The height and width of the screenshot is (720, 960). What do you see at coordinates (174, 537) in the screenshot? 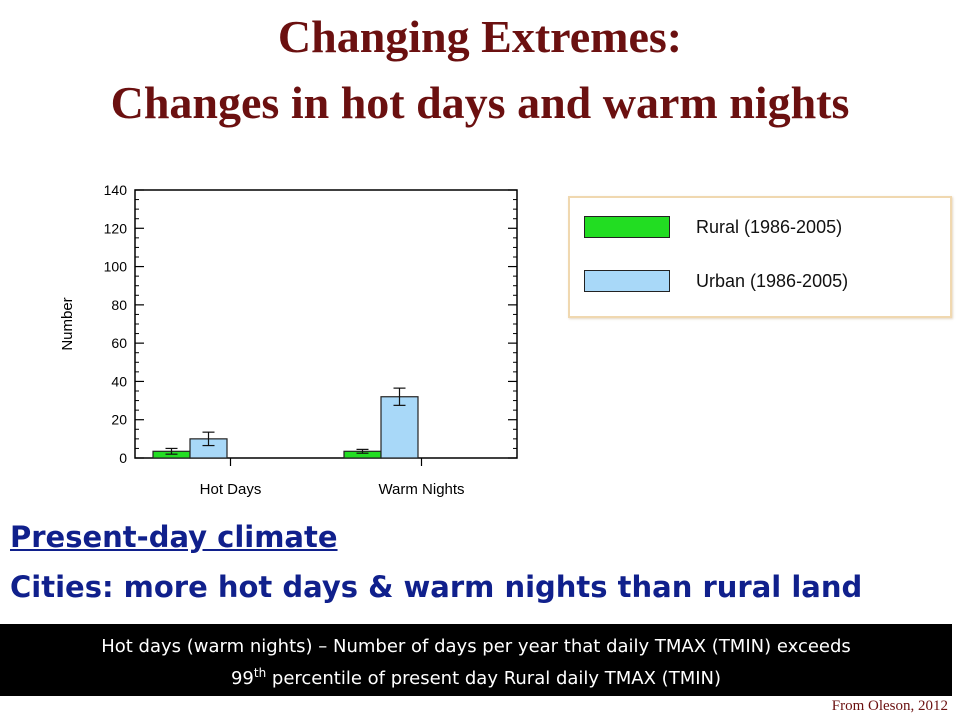
I see `subtitle-present-day: Present-day climate` at bounding box center [174, 537].